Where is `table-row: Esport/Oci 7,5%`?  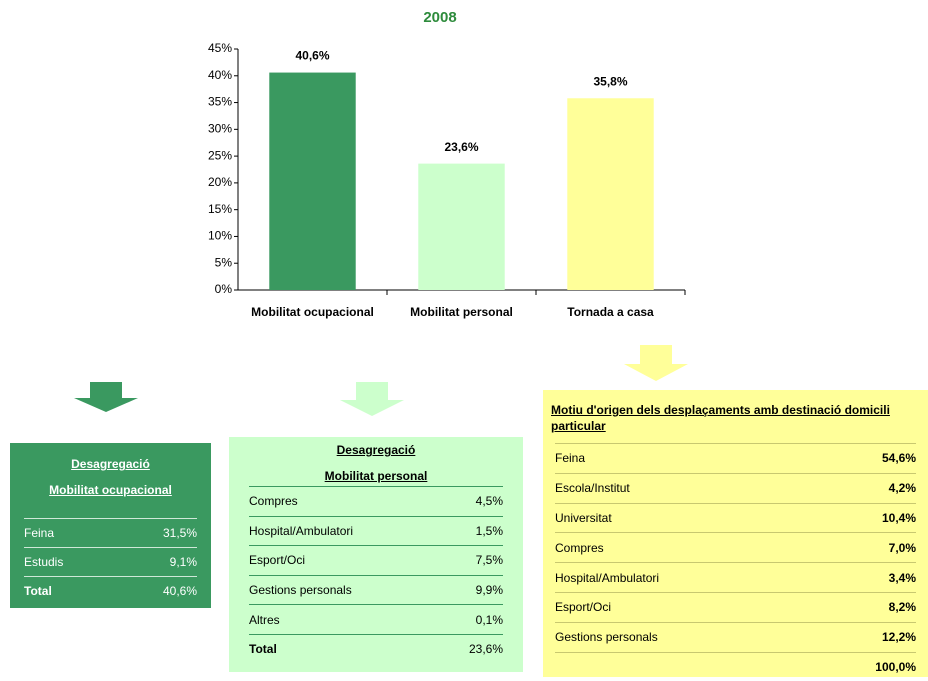
table-row: Esport/Oci 7,5% is located at coordinates (376, 560).